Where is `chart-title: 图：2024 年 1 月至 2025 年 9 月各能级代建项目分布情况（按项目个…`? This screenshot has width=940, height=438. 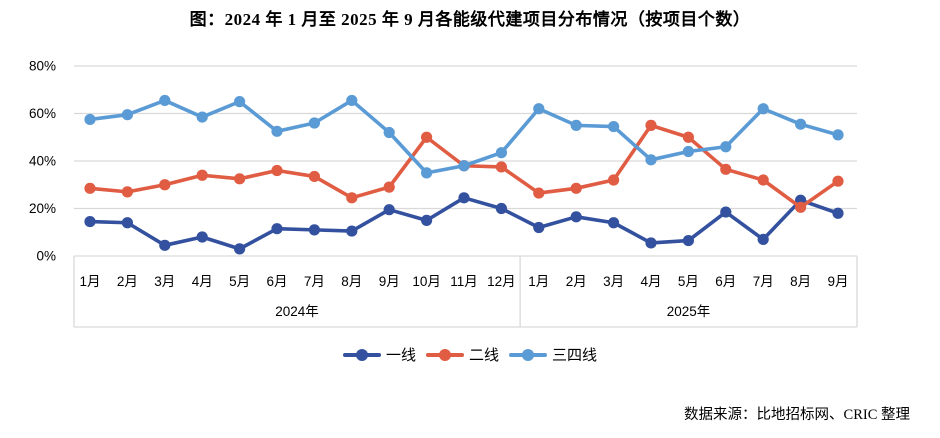
chart-title: 图：2024 年 1 月至 2025 年 9 月各能级代建项目分布情况（按项目个… is located at coordinates (470, 19).